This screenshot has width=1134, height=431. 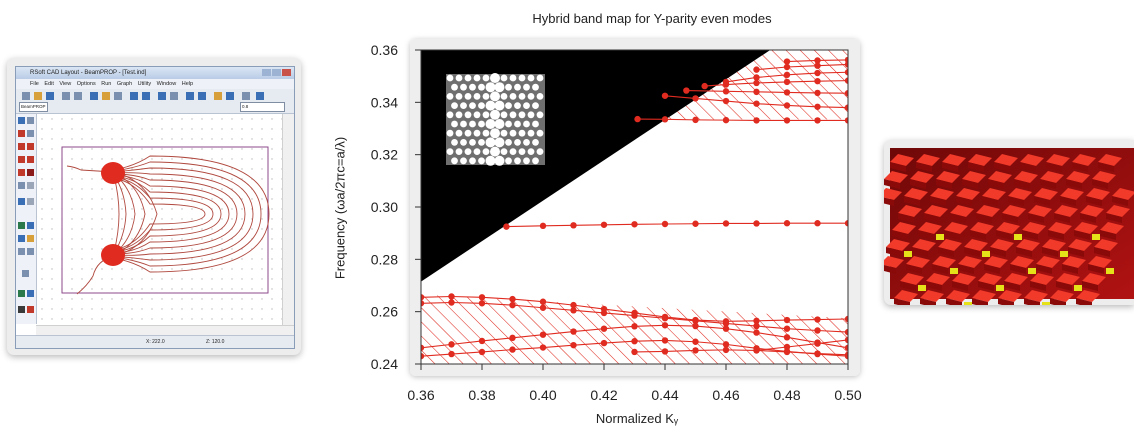 What do you see at coordinates (288, 220) in the screenshot?
I see `vertical-scrollbar` at bounding box center [288, 220].